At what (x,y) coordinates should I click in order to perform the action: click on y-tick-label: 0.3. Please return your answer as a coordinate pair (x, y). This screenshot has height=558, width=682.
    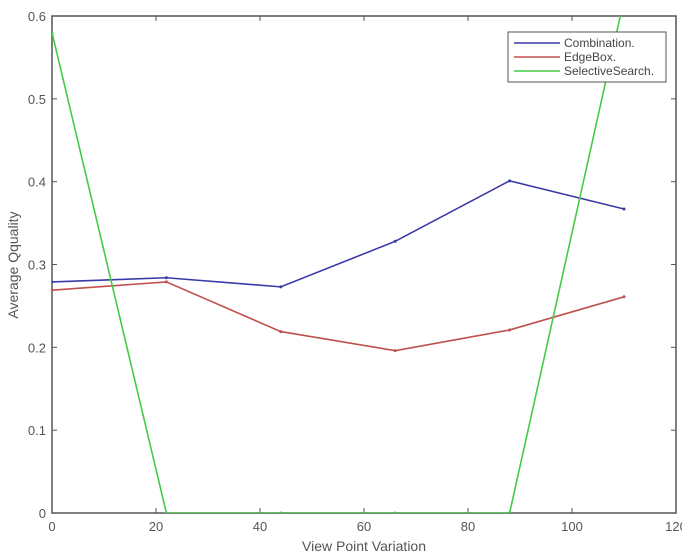
    Looking at the image, I should click on (37, 265).